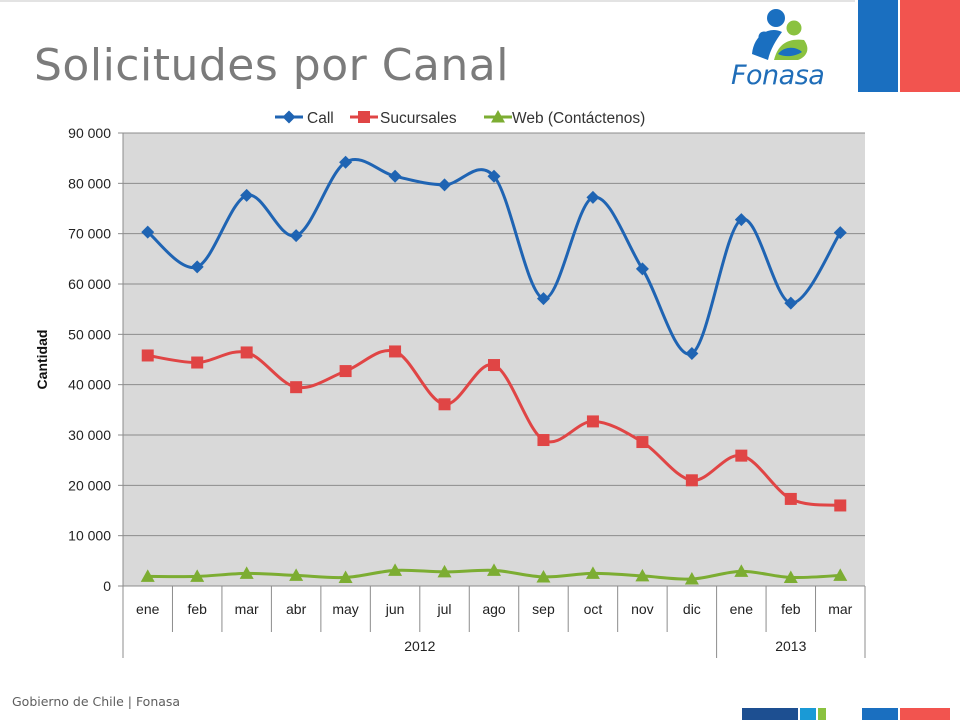 The image size is (960, 720). Describe the element at coordinates (345, 609) in the screenshot. I see `x-tick-label: may` at that location.